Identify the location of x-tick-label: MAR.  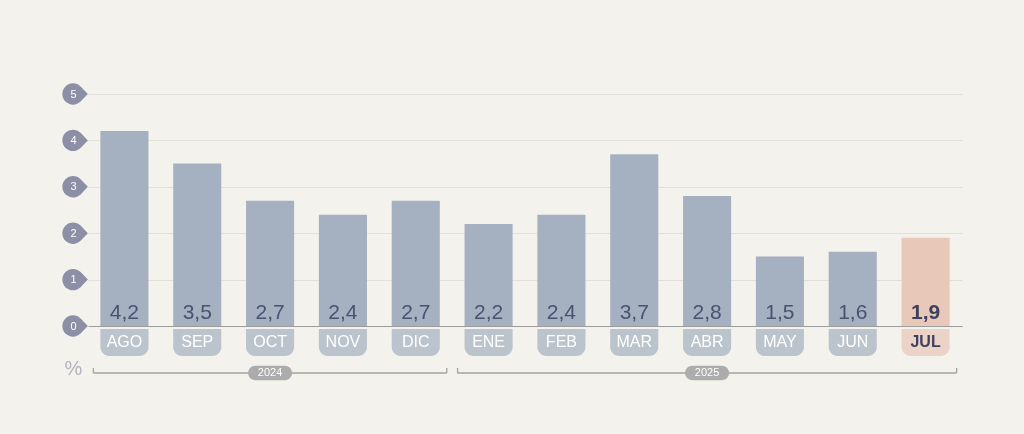
(634, 341).